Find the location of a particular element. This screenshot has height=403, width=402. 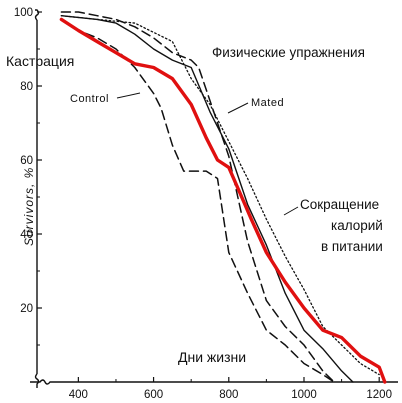

x-tick-label: 800 is located at coordinates (228, 395).